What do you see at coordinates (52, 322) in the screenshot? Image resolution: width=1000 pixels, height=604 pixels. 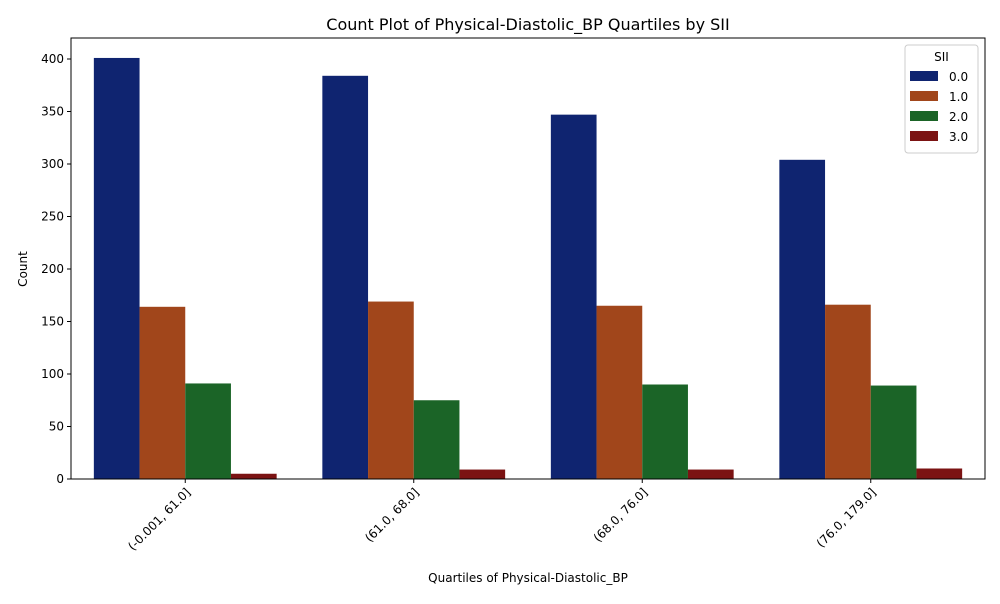 I see `y-tick-label: 150` at bounding box center [52, 322].